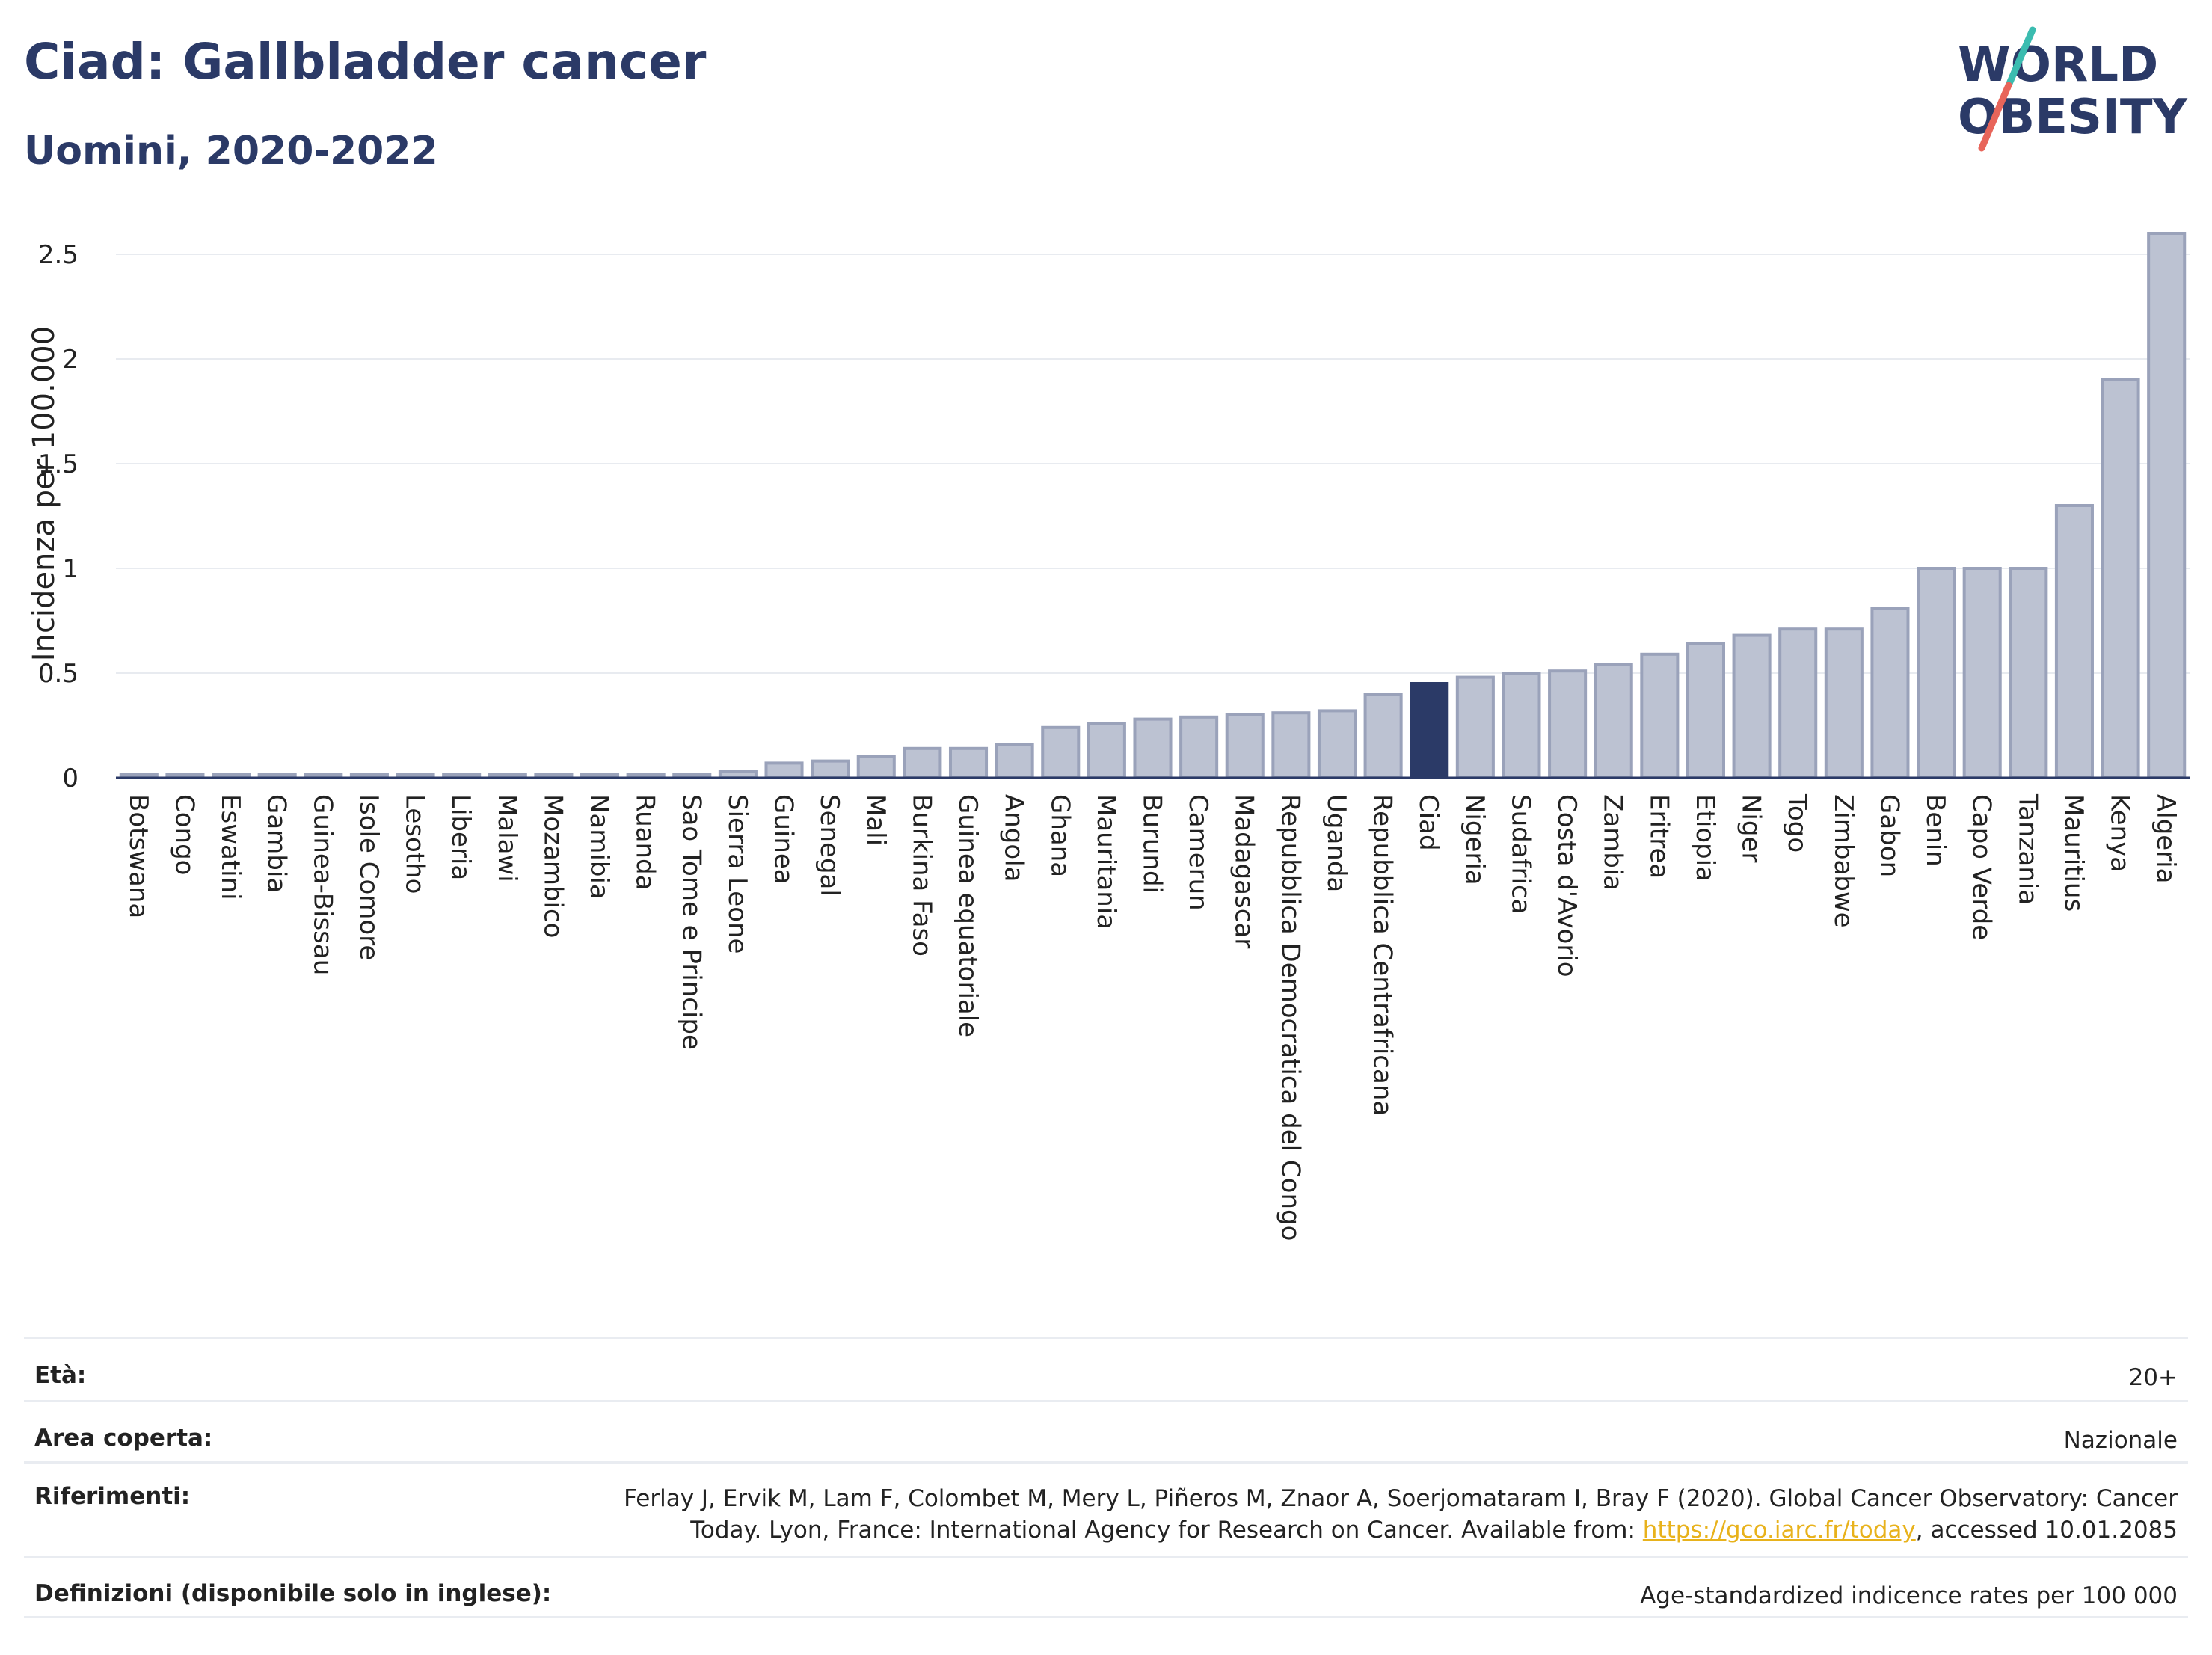 This screenshot has height=1655, width=2212. I want to click on bar-togo, so click(1798, 703).